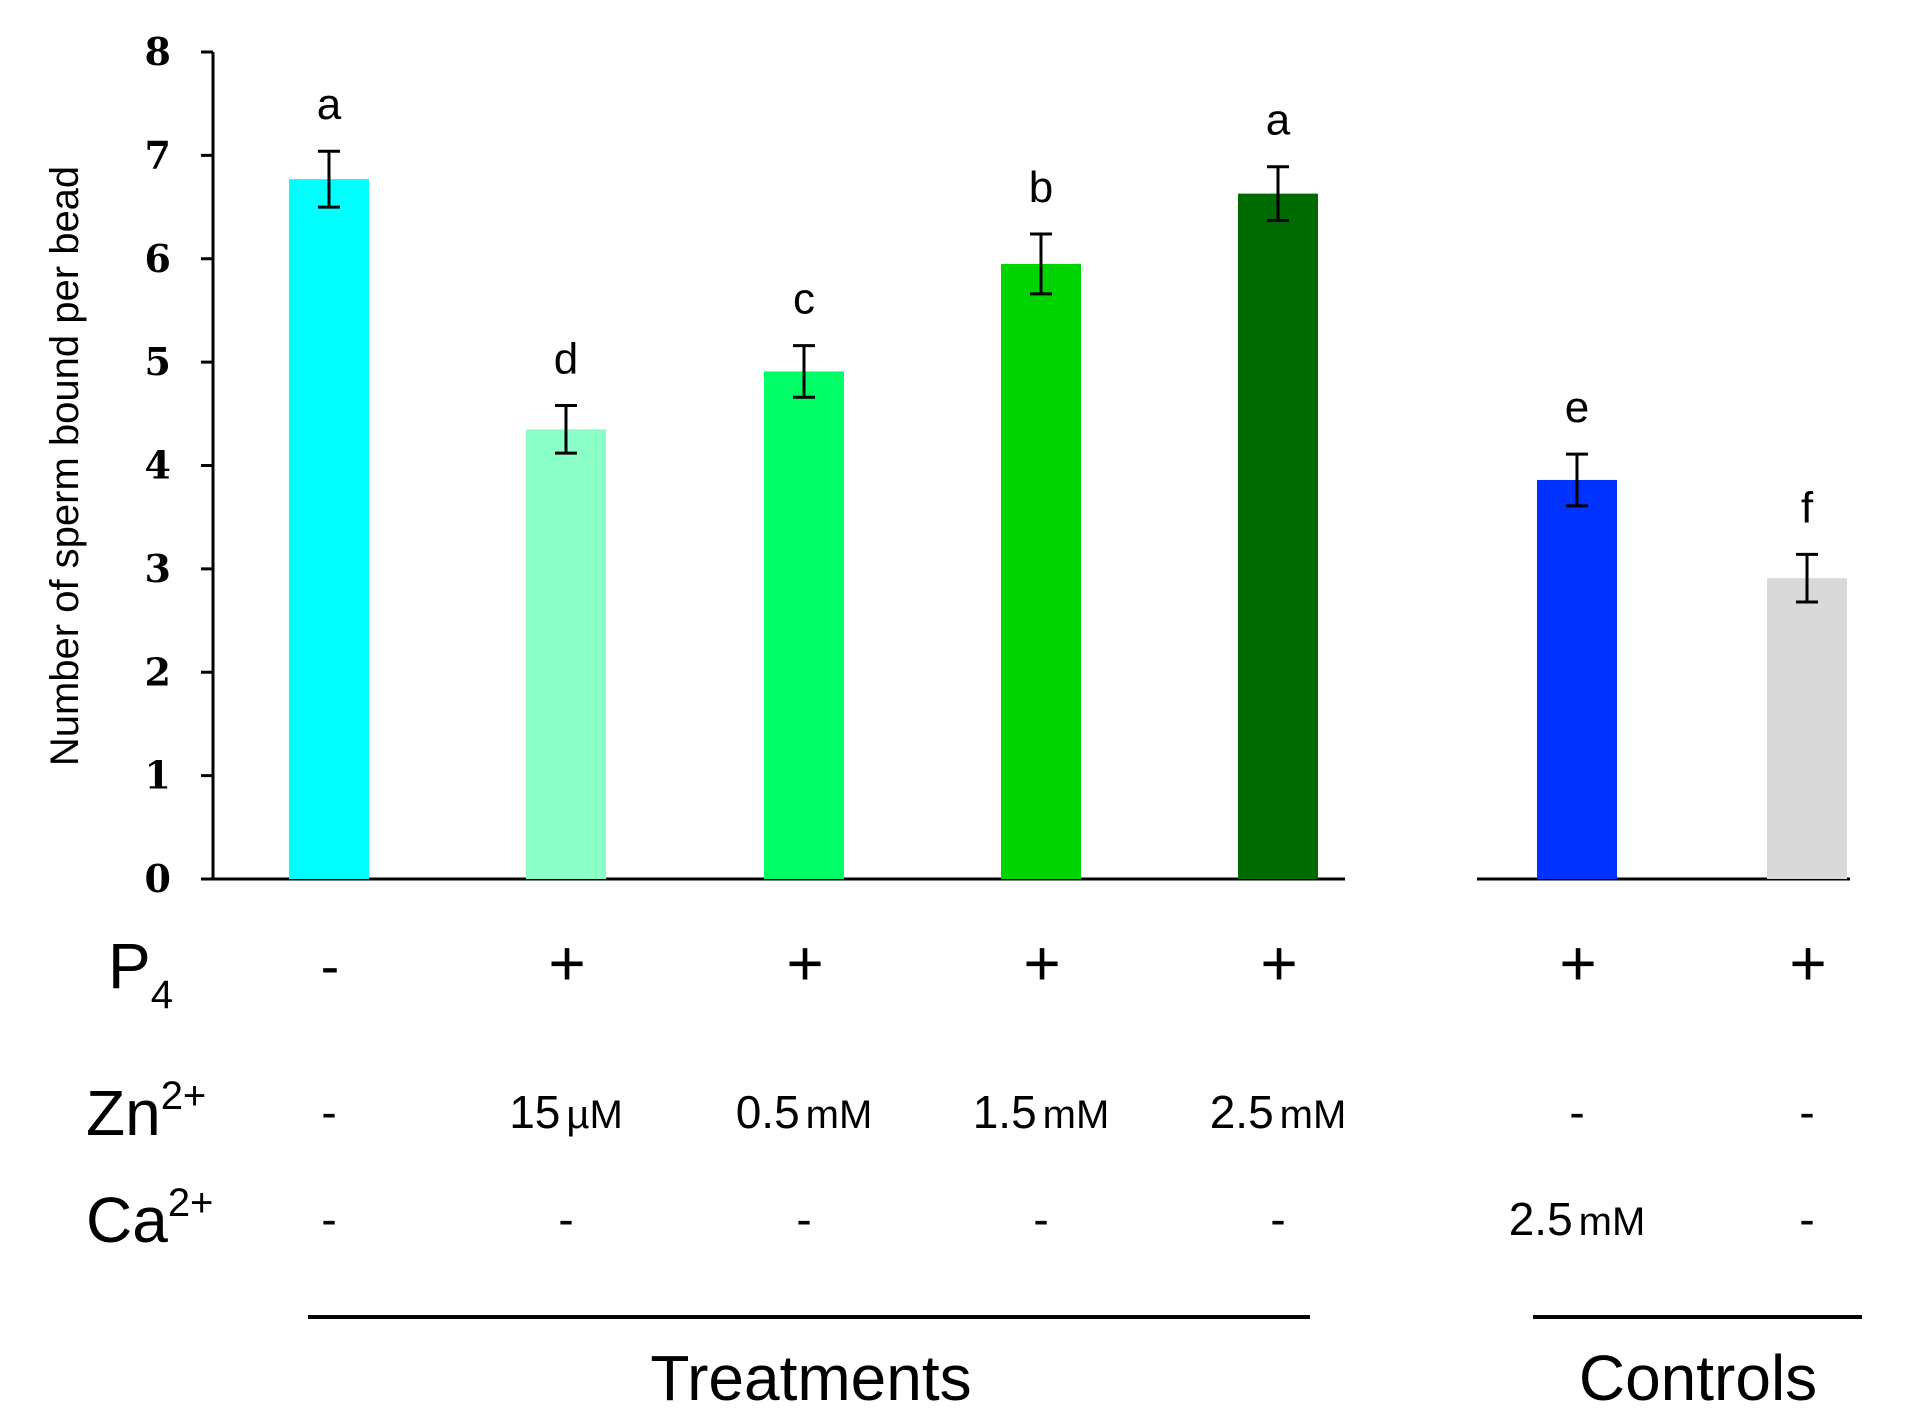 This screenshot has width=1905, height=1409. Describe the element at coordinates (158, 878) in the screenshot. I see `y-tick-label: 0` at that location.